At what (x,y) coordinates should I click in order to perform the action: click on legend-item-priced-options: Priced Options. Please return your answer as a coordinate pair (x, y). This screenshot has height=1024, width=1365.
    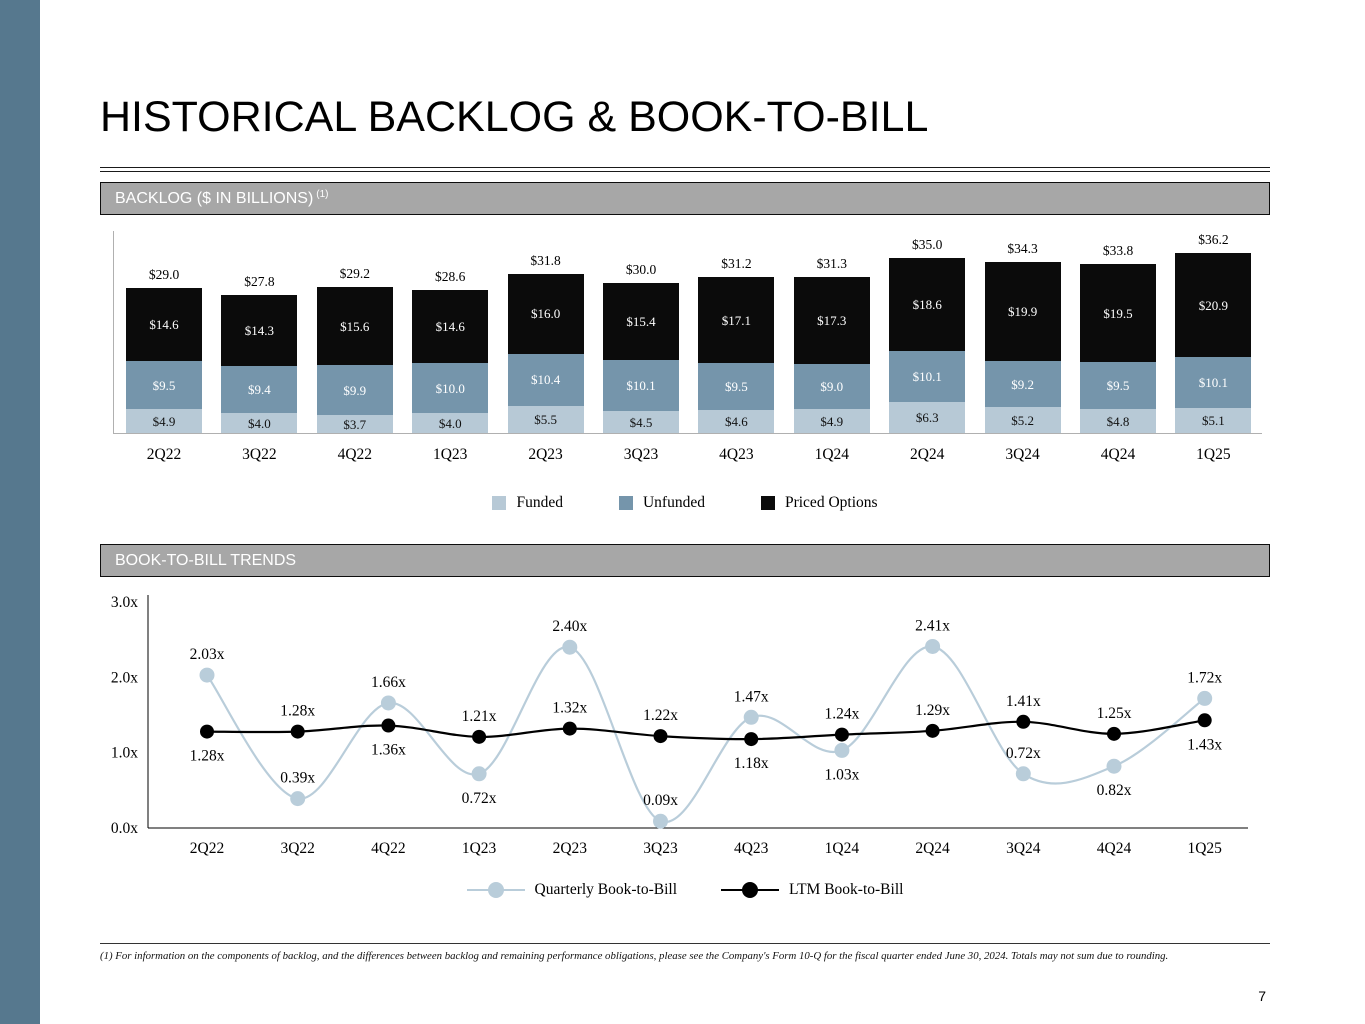
    Looking at the image, I should click on (819, 503).